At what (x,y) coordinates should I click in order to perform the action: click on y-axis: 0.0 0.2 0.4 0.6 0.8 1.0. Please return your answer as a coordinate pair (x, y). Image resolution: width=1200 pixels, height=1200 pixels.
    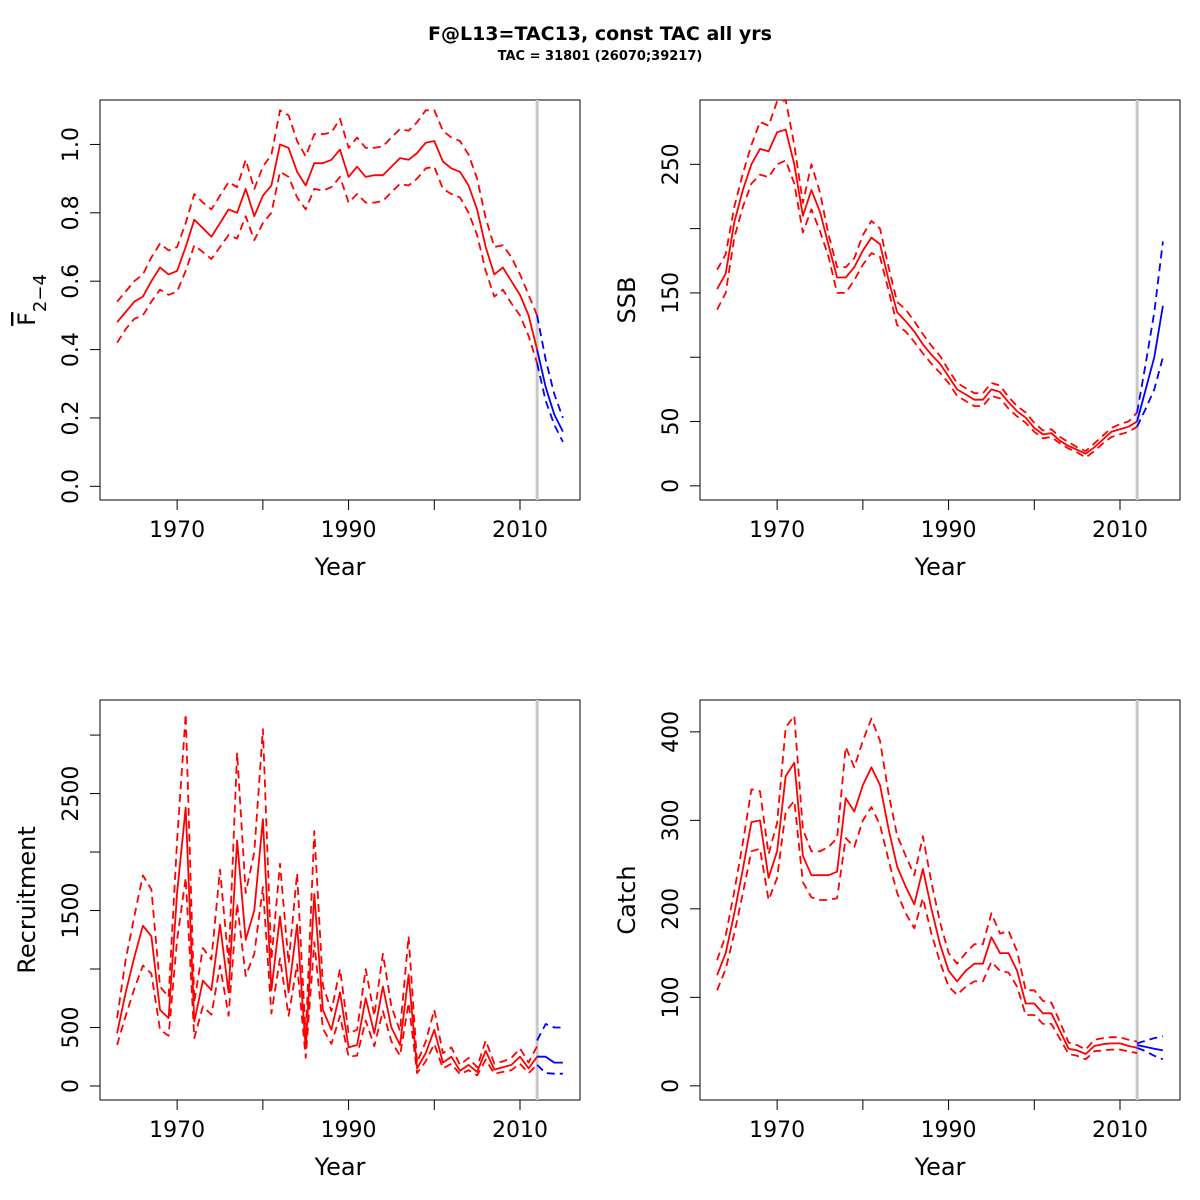
    Looking at the image, I should click on (79, 315).